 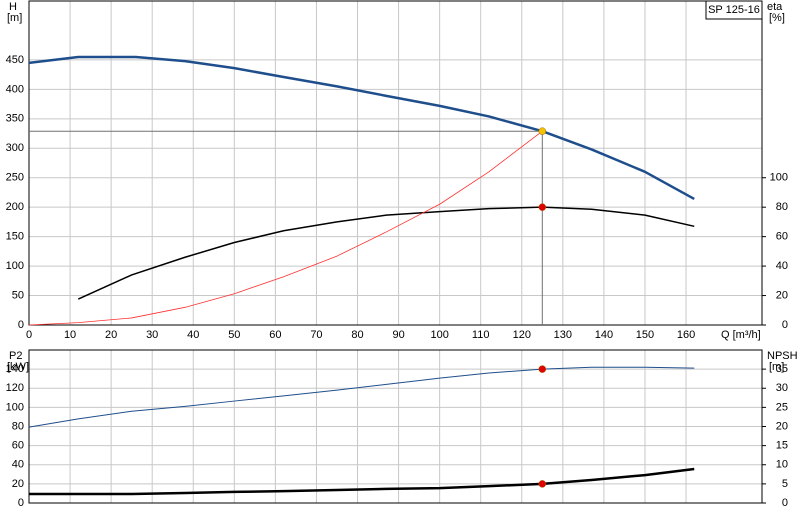 I want to click on x-tick-label: 0, so click(x=29, y=335).